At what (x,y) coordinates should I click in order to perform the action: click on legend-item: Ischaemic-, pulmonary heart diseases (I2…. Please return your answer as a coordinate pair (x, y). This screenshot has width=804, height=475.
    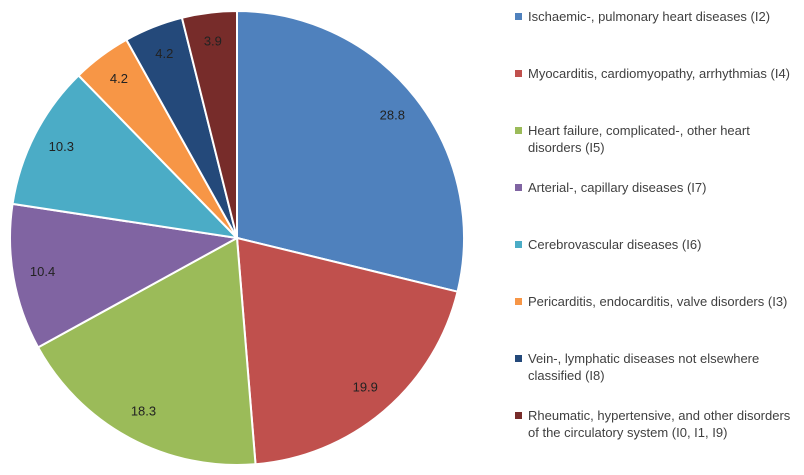
    Looking at the image, I should click on (652, 36).